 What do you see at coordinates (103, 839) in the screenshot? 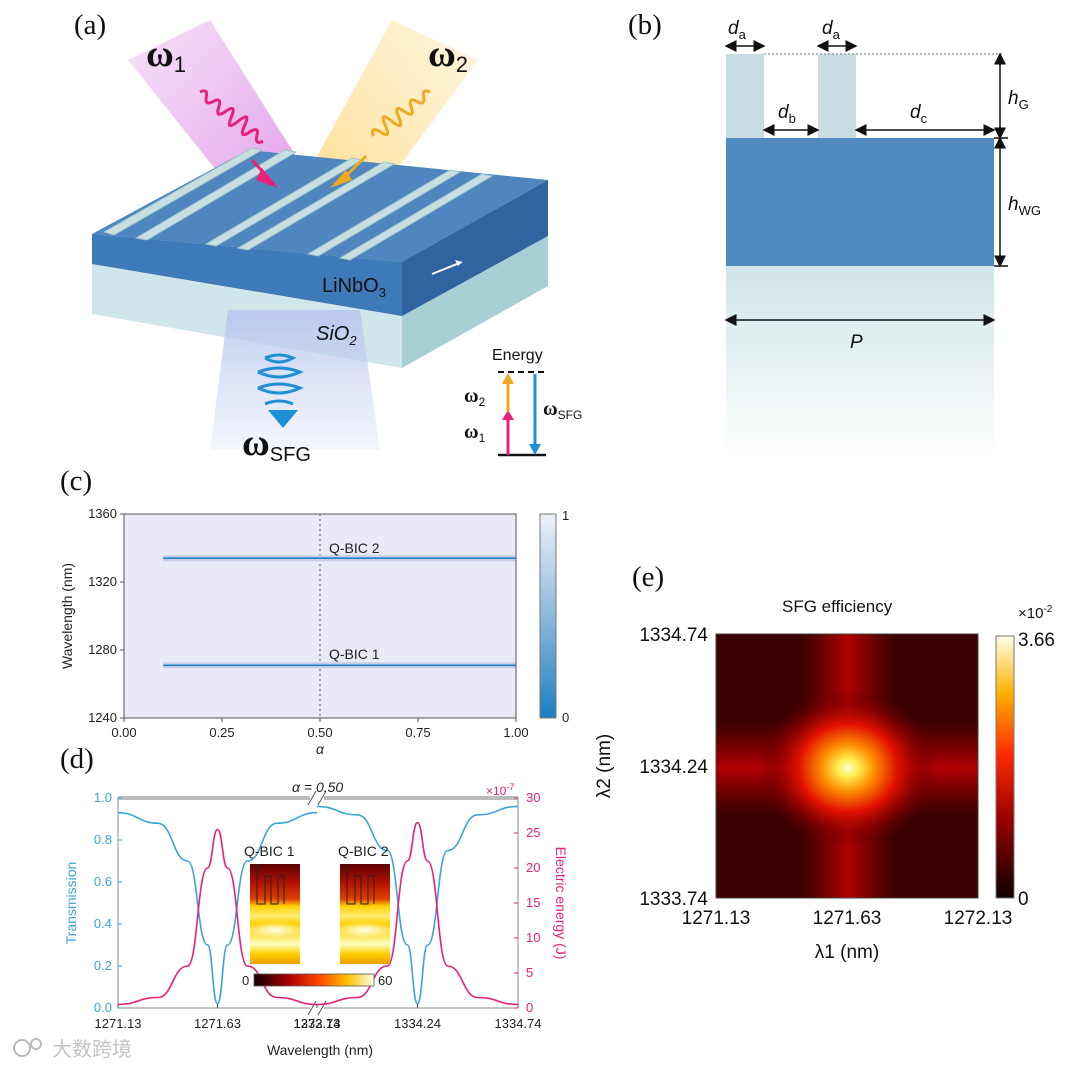
I see `d-y-tick-label: 0.8` at bounding box center [103, 839].